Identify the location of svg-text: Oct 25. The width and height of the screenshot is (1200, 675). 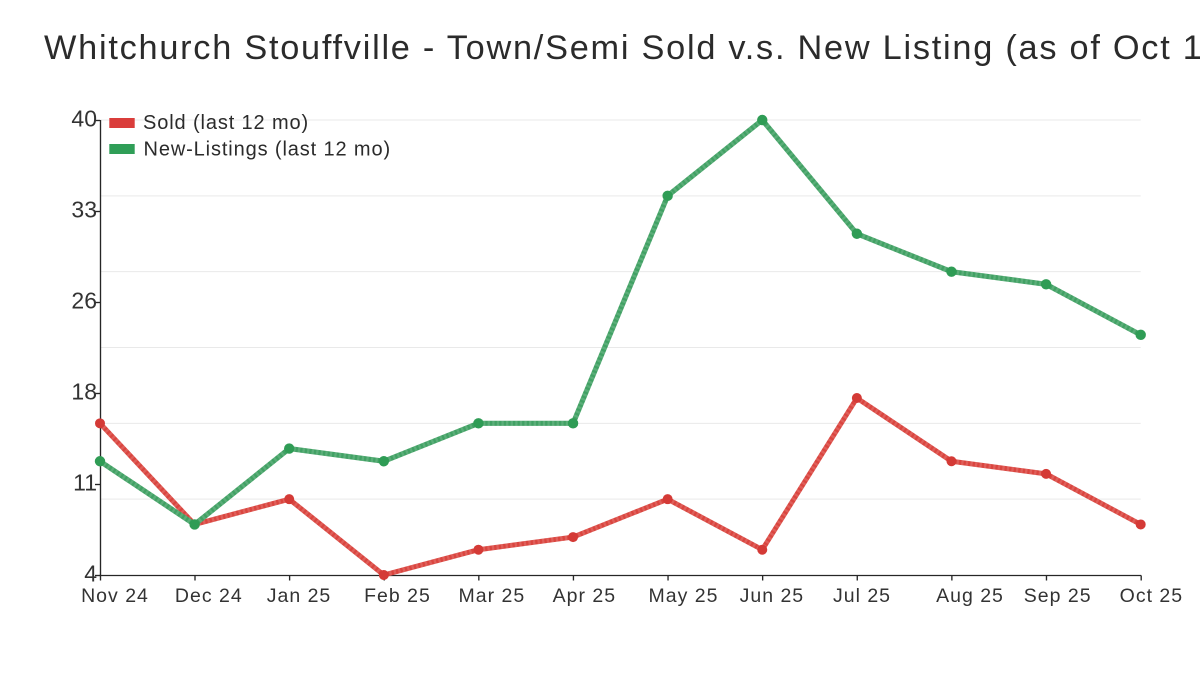
(1151, 596).